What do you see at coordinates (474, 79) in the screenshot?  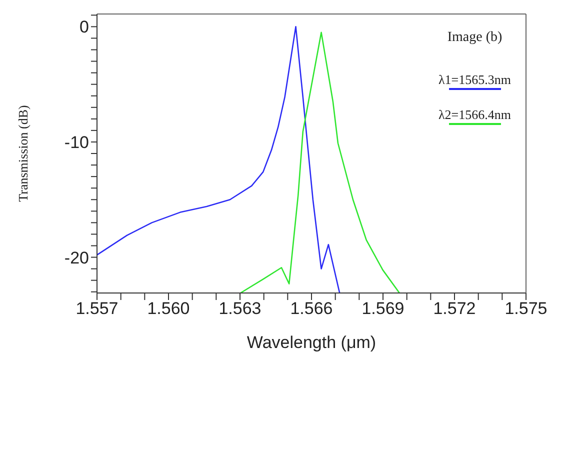 I see `text: λ1=1565.3nm` at bounding box center [474, 79].